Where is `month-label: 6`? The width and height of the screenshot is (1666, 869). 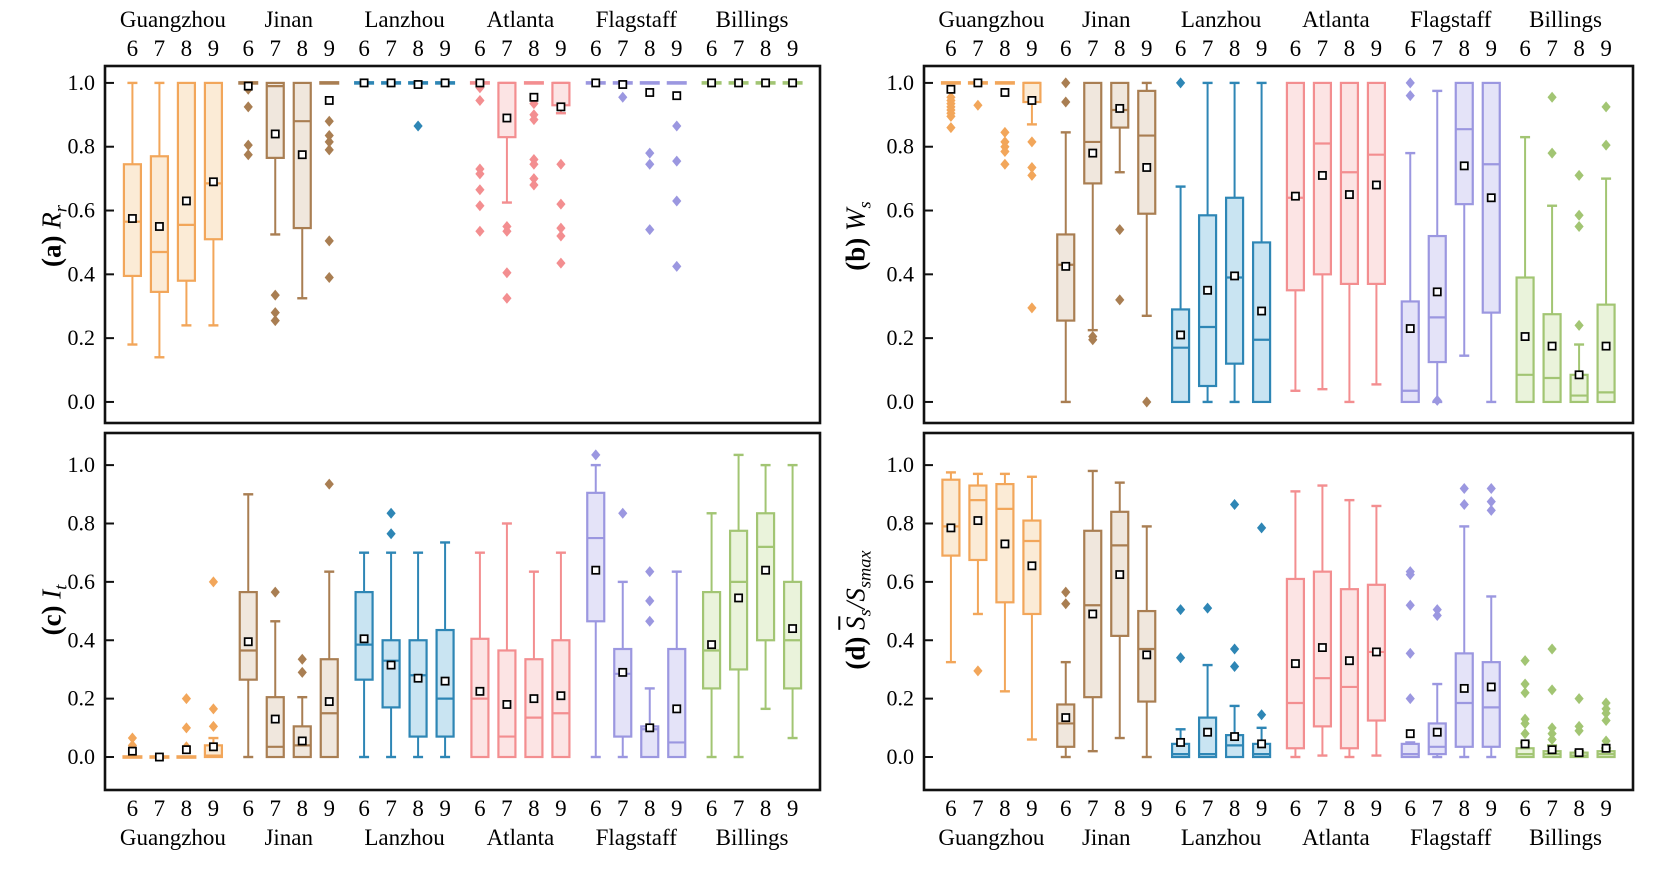
month-label: 6 is located at coordinates (951, 48).